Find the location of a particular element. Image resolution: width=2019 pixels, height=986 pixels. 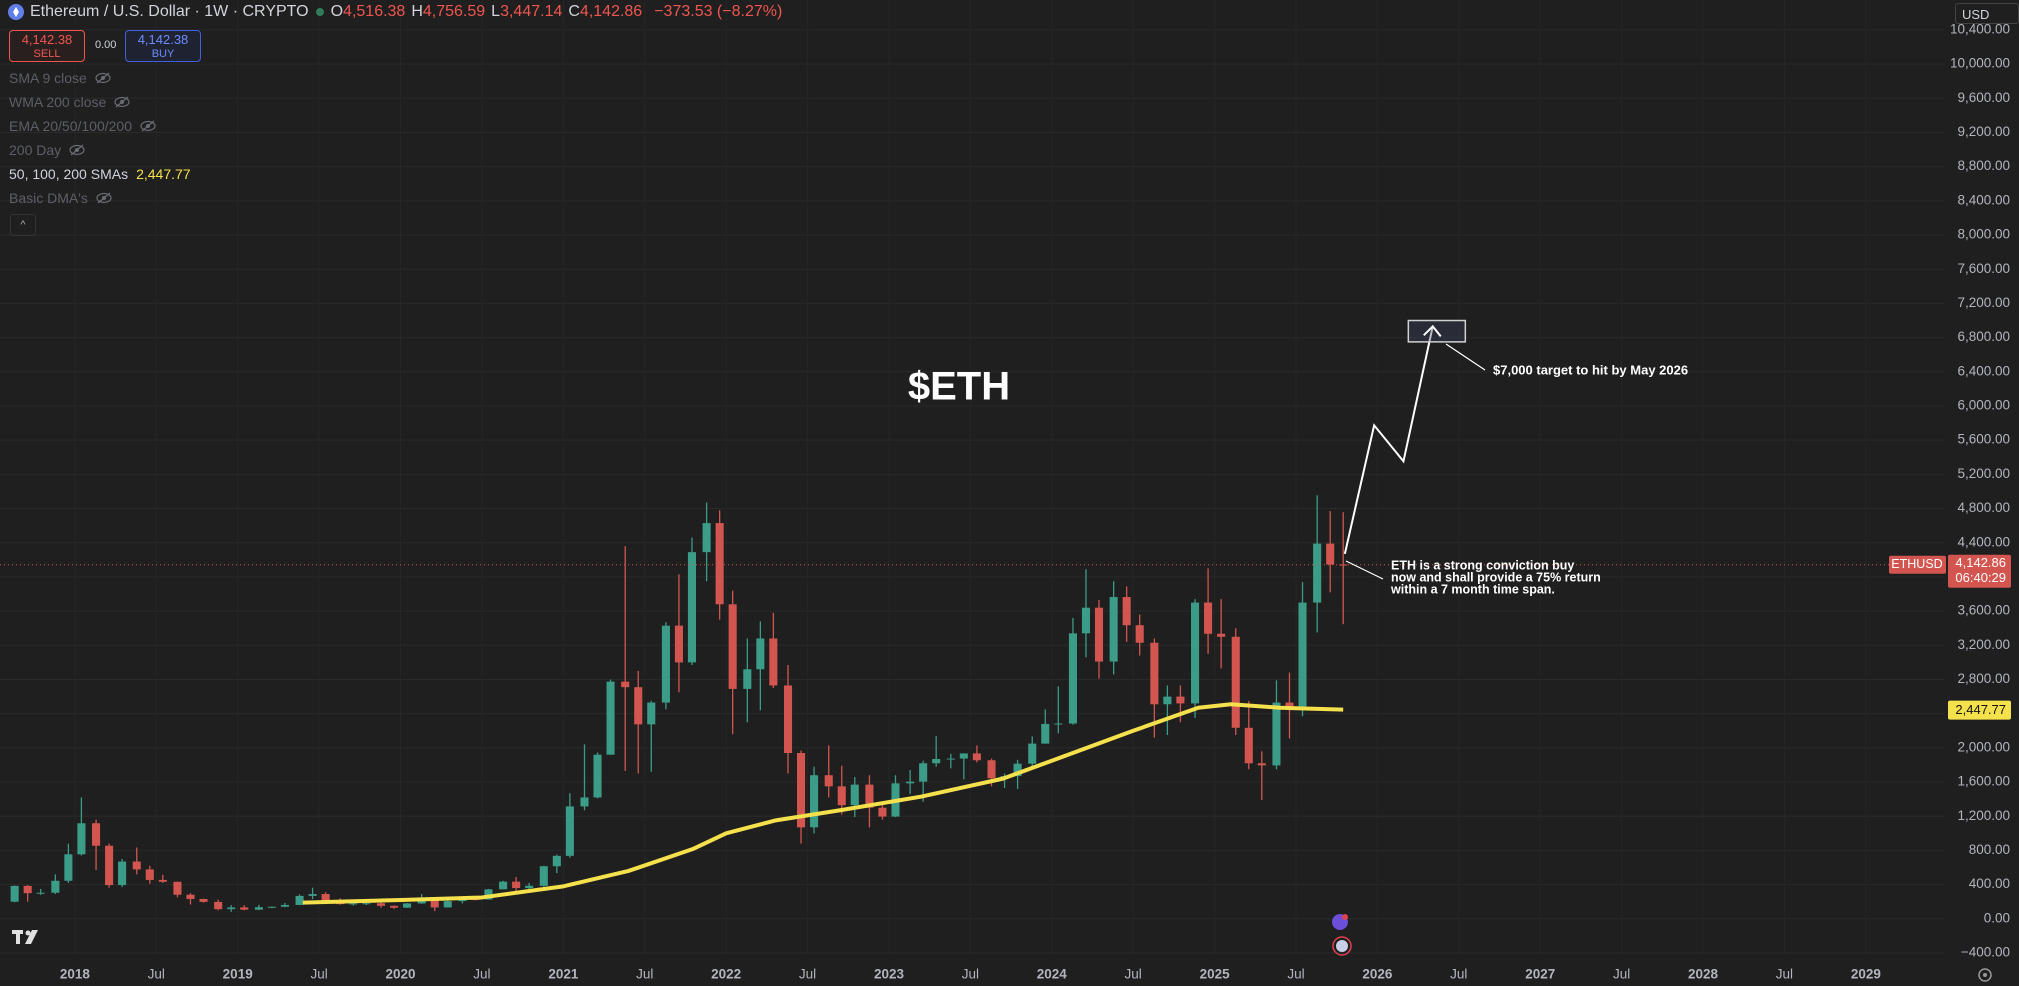

tv-logo is located at coordinates (25, 937).